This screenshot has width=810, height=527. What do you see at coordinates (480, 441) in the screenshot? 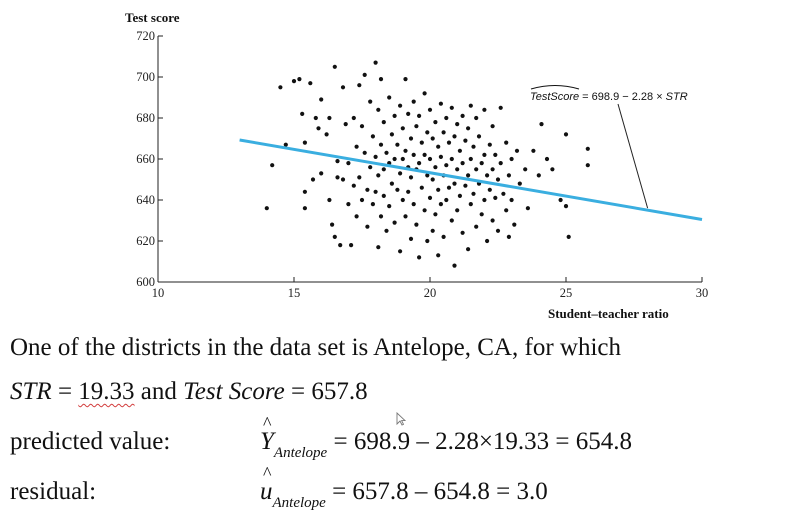
I see `predicted-expression: = 698.9 – 2.28×19.33 = 654.8` at bounding box center [480, 441].